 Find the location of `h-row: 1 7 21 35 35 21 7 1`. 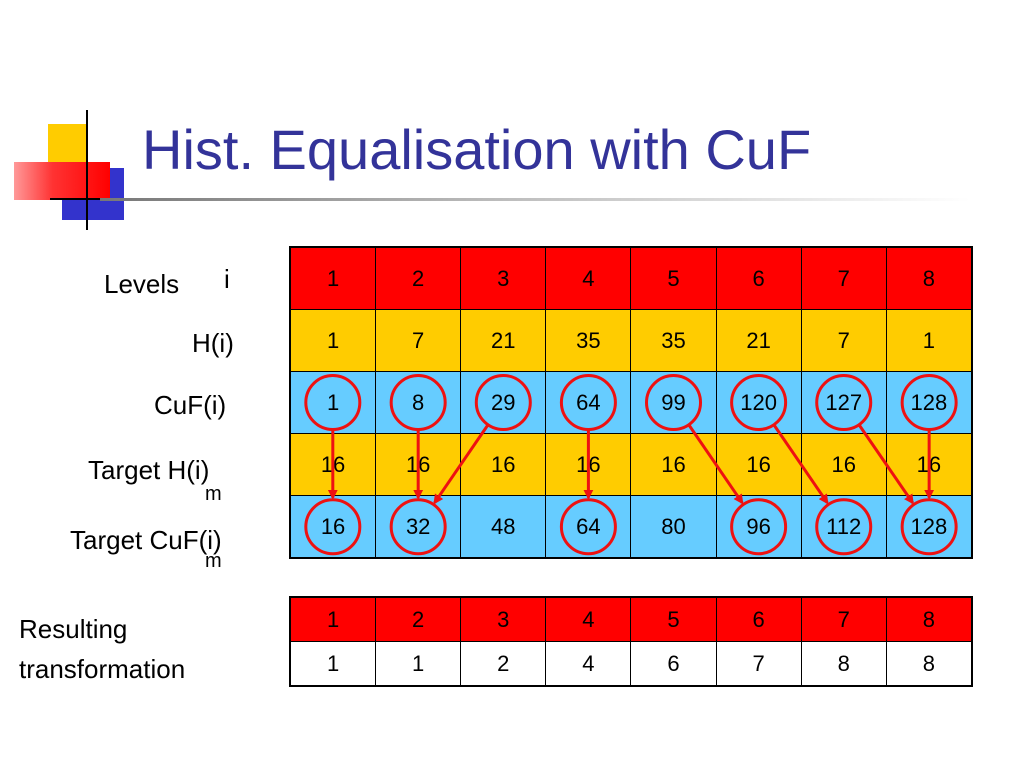

h-row: 1 7 21 35 35 21 7 1 is located at coordinates (631, 340).